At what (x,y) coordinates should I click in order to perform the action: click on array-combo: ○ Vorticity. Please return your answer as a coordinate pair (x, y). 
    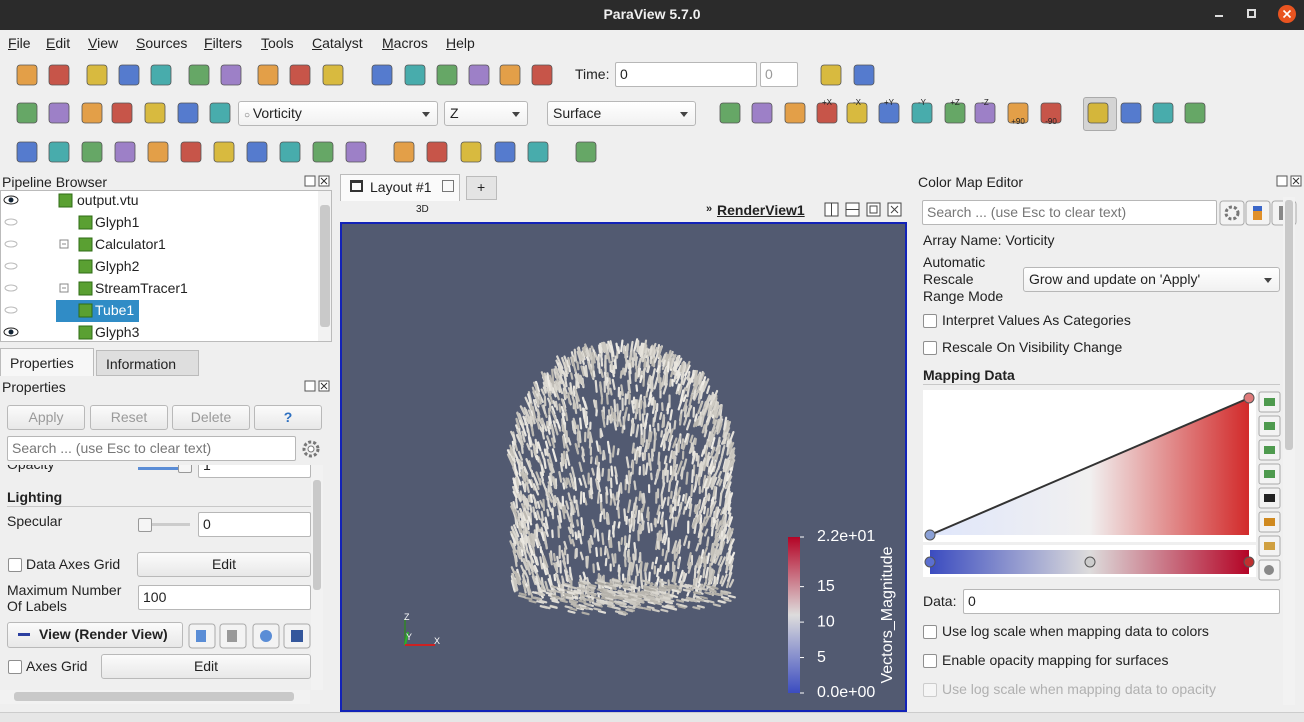
    Looking at the image, I should click on (338, 113).